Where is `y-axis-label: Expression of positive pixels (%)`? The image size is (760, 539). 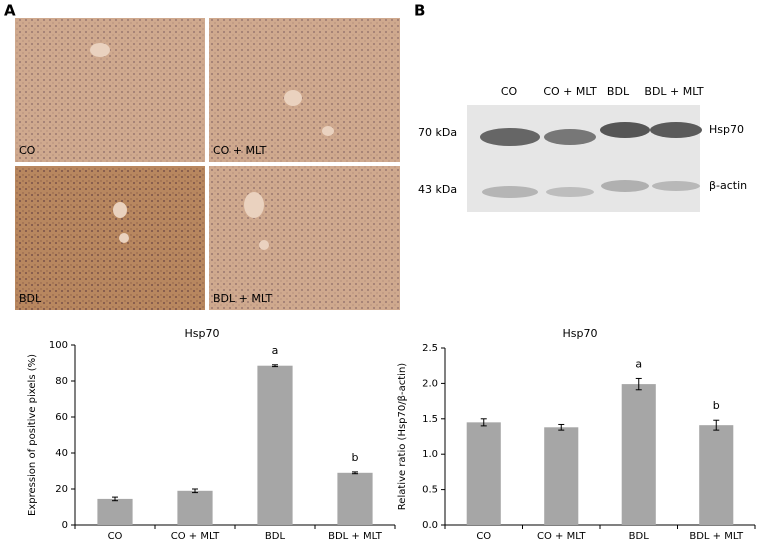 y-axis-label: Expression of positive pixels (%) is located at coordinates (32, 435).